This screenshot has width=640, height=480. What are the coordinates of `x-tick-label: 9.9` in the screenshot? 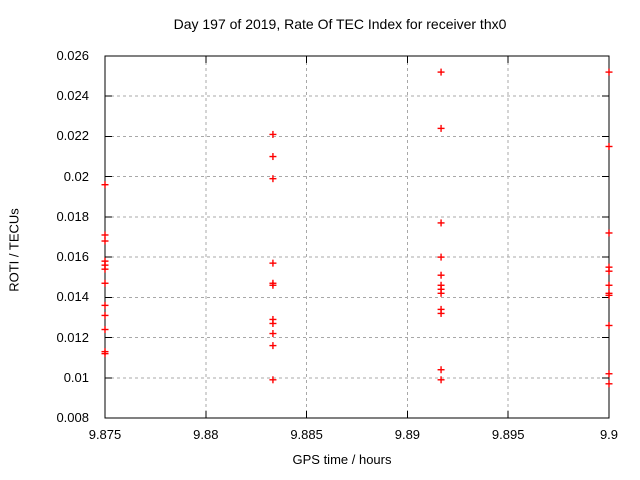 It's located at (609, 434).